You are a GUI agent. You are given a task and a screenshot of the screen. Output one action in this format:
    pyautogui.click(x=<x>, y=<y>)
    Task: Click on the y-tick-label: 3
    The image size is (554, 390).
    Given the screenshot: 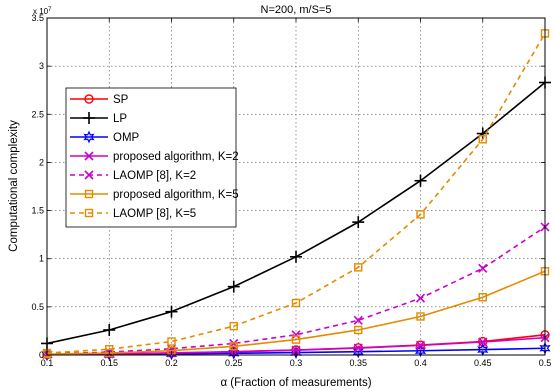 What is the action you would take?
    pyautogui.click(x=41, y=66)
    